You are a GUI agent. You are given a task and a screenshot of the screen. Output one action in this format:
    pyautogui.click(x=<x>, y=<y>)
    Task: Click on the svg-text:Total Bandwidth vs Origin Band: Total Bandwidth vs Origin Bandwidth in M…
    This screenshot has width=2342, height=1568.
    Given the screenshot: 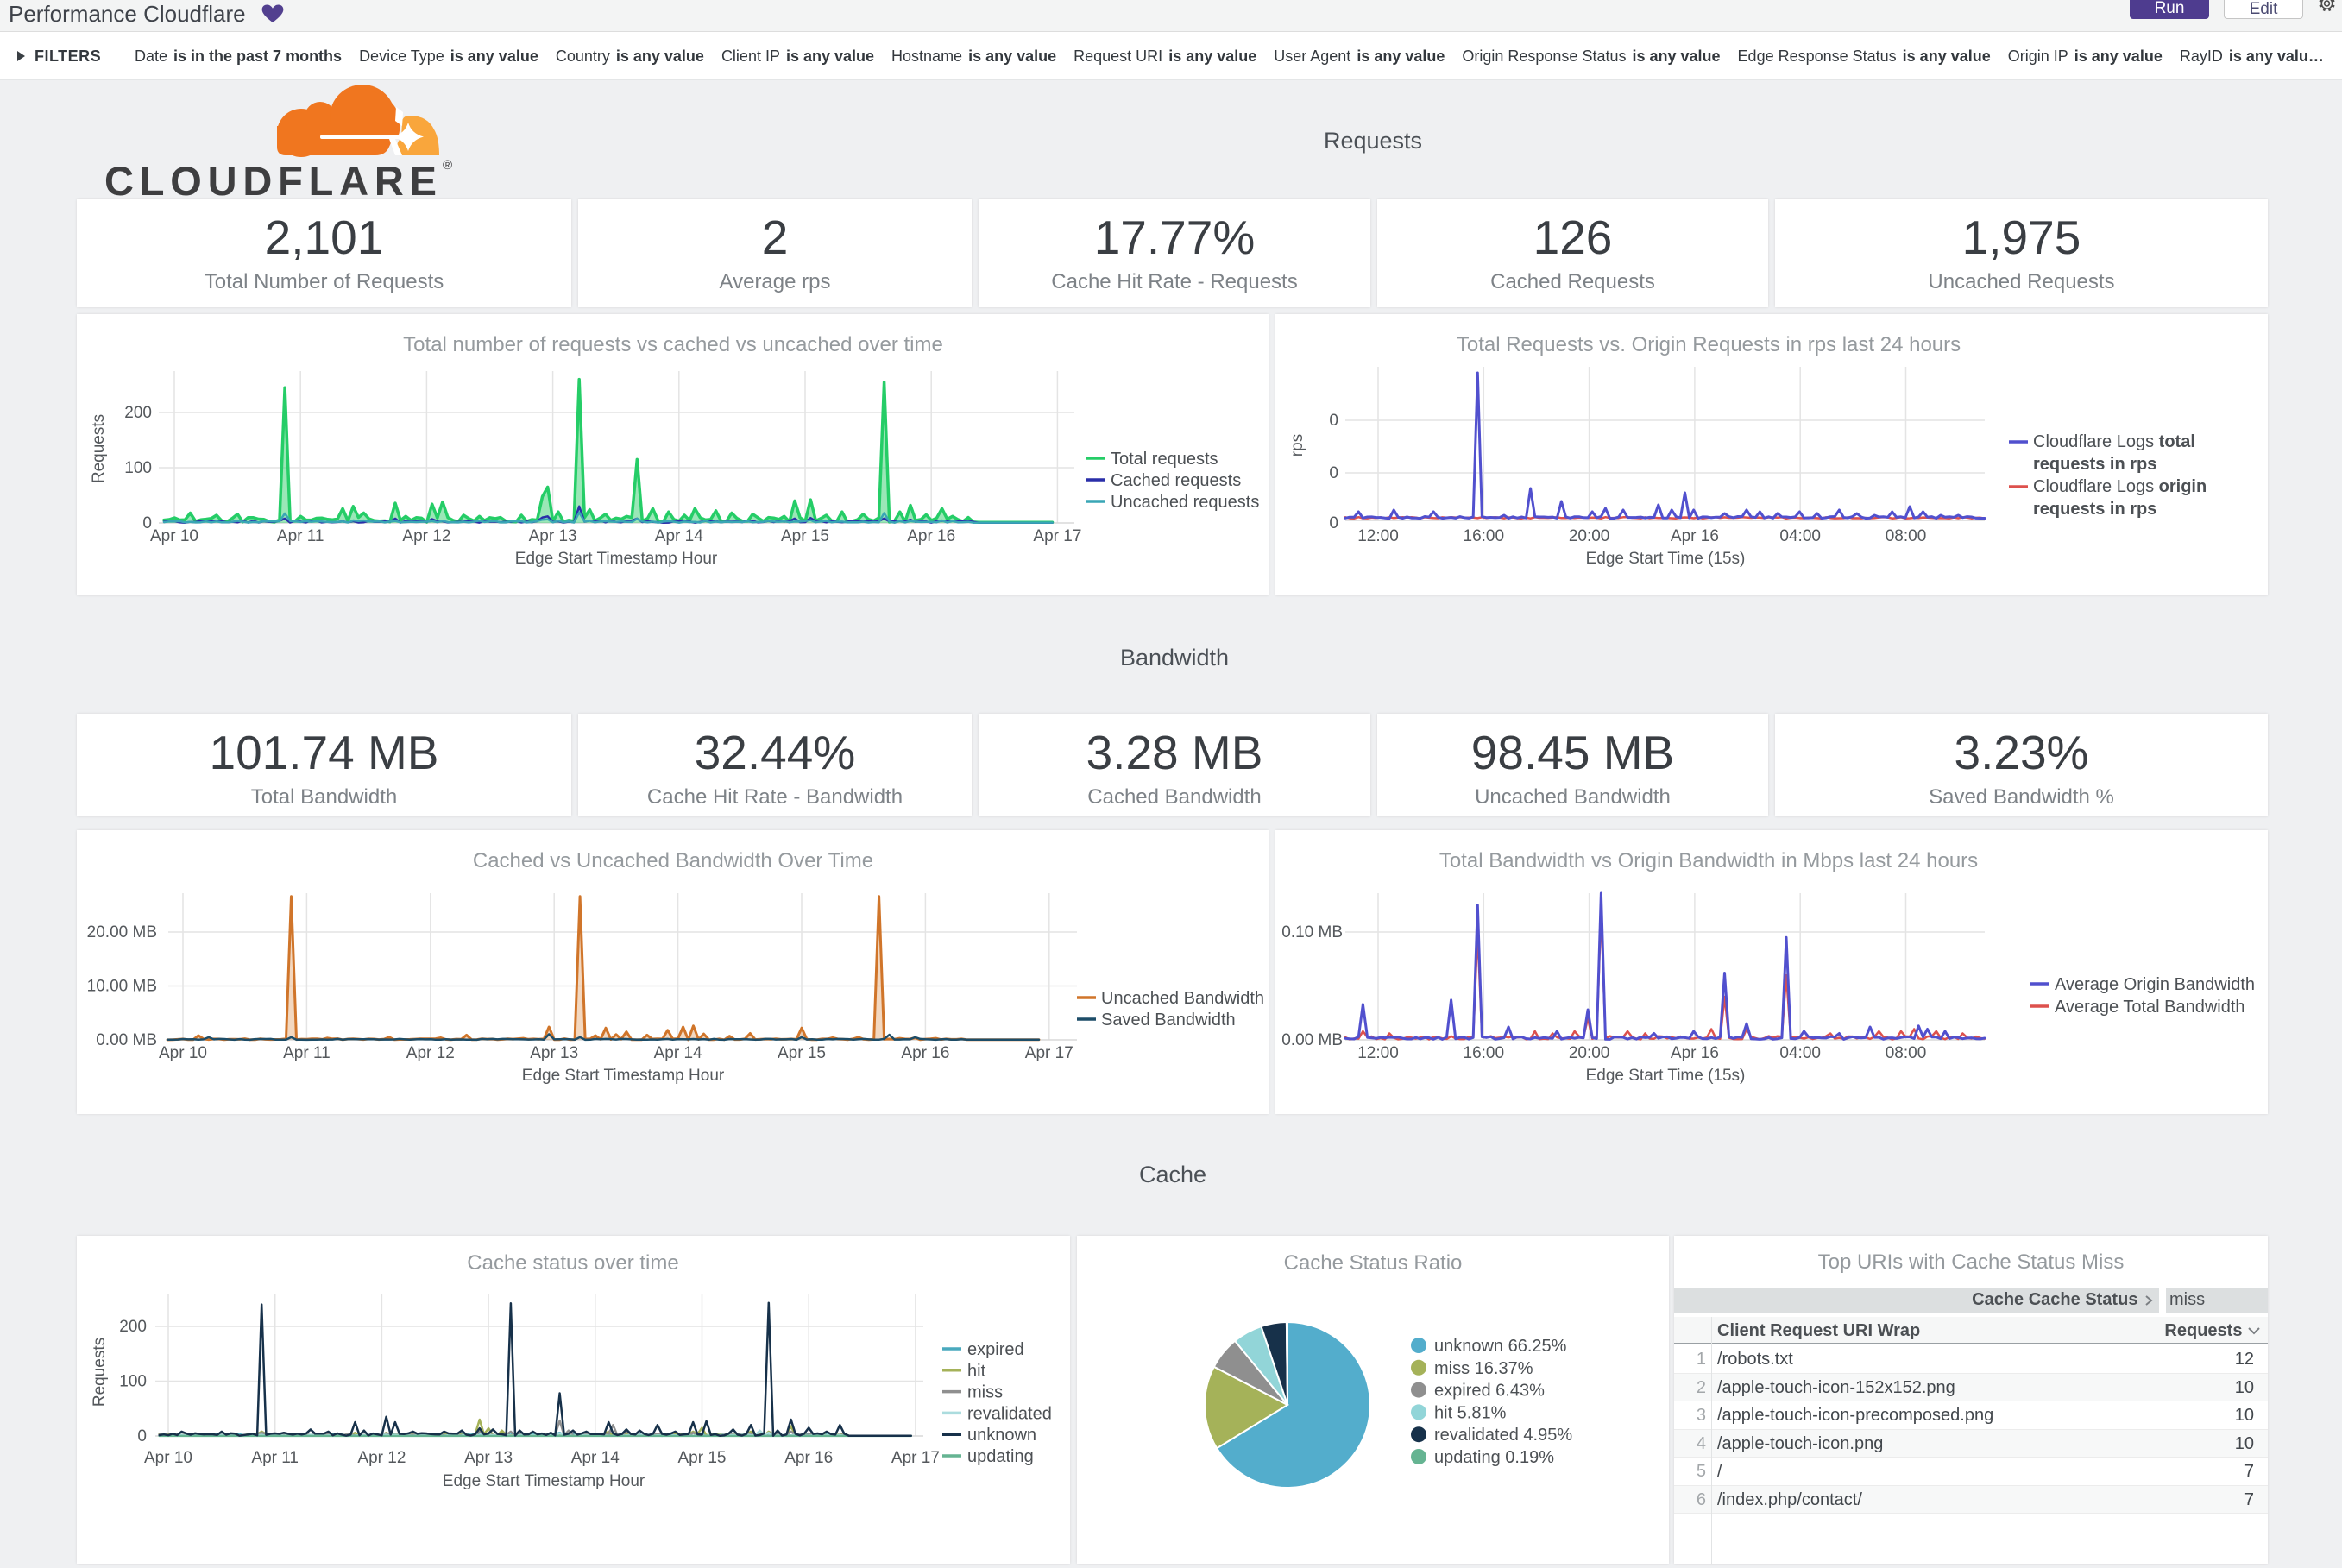 What is the action you would take?
    pyautogui.click(x=1708, y=860)
    